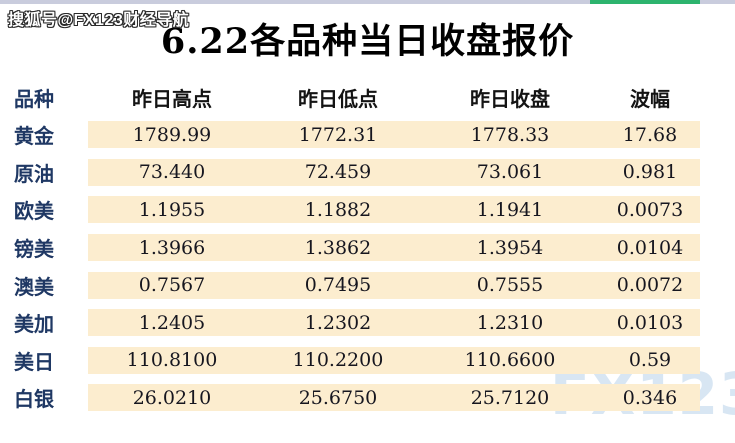  What do you see at coordinates (650, 285) in the screenshot?
I see `cell-range: 0.0072` at bounding box center [650, 285].